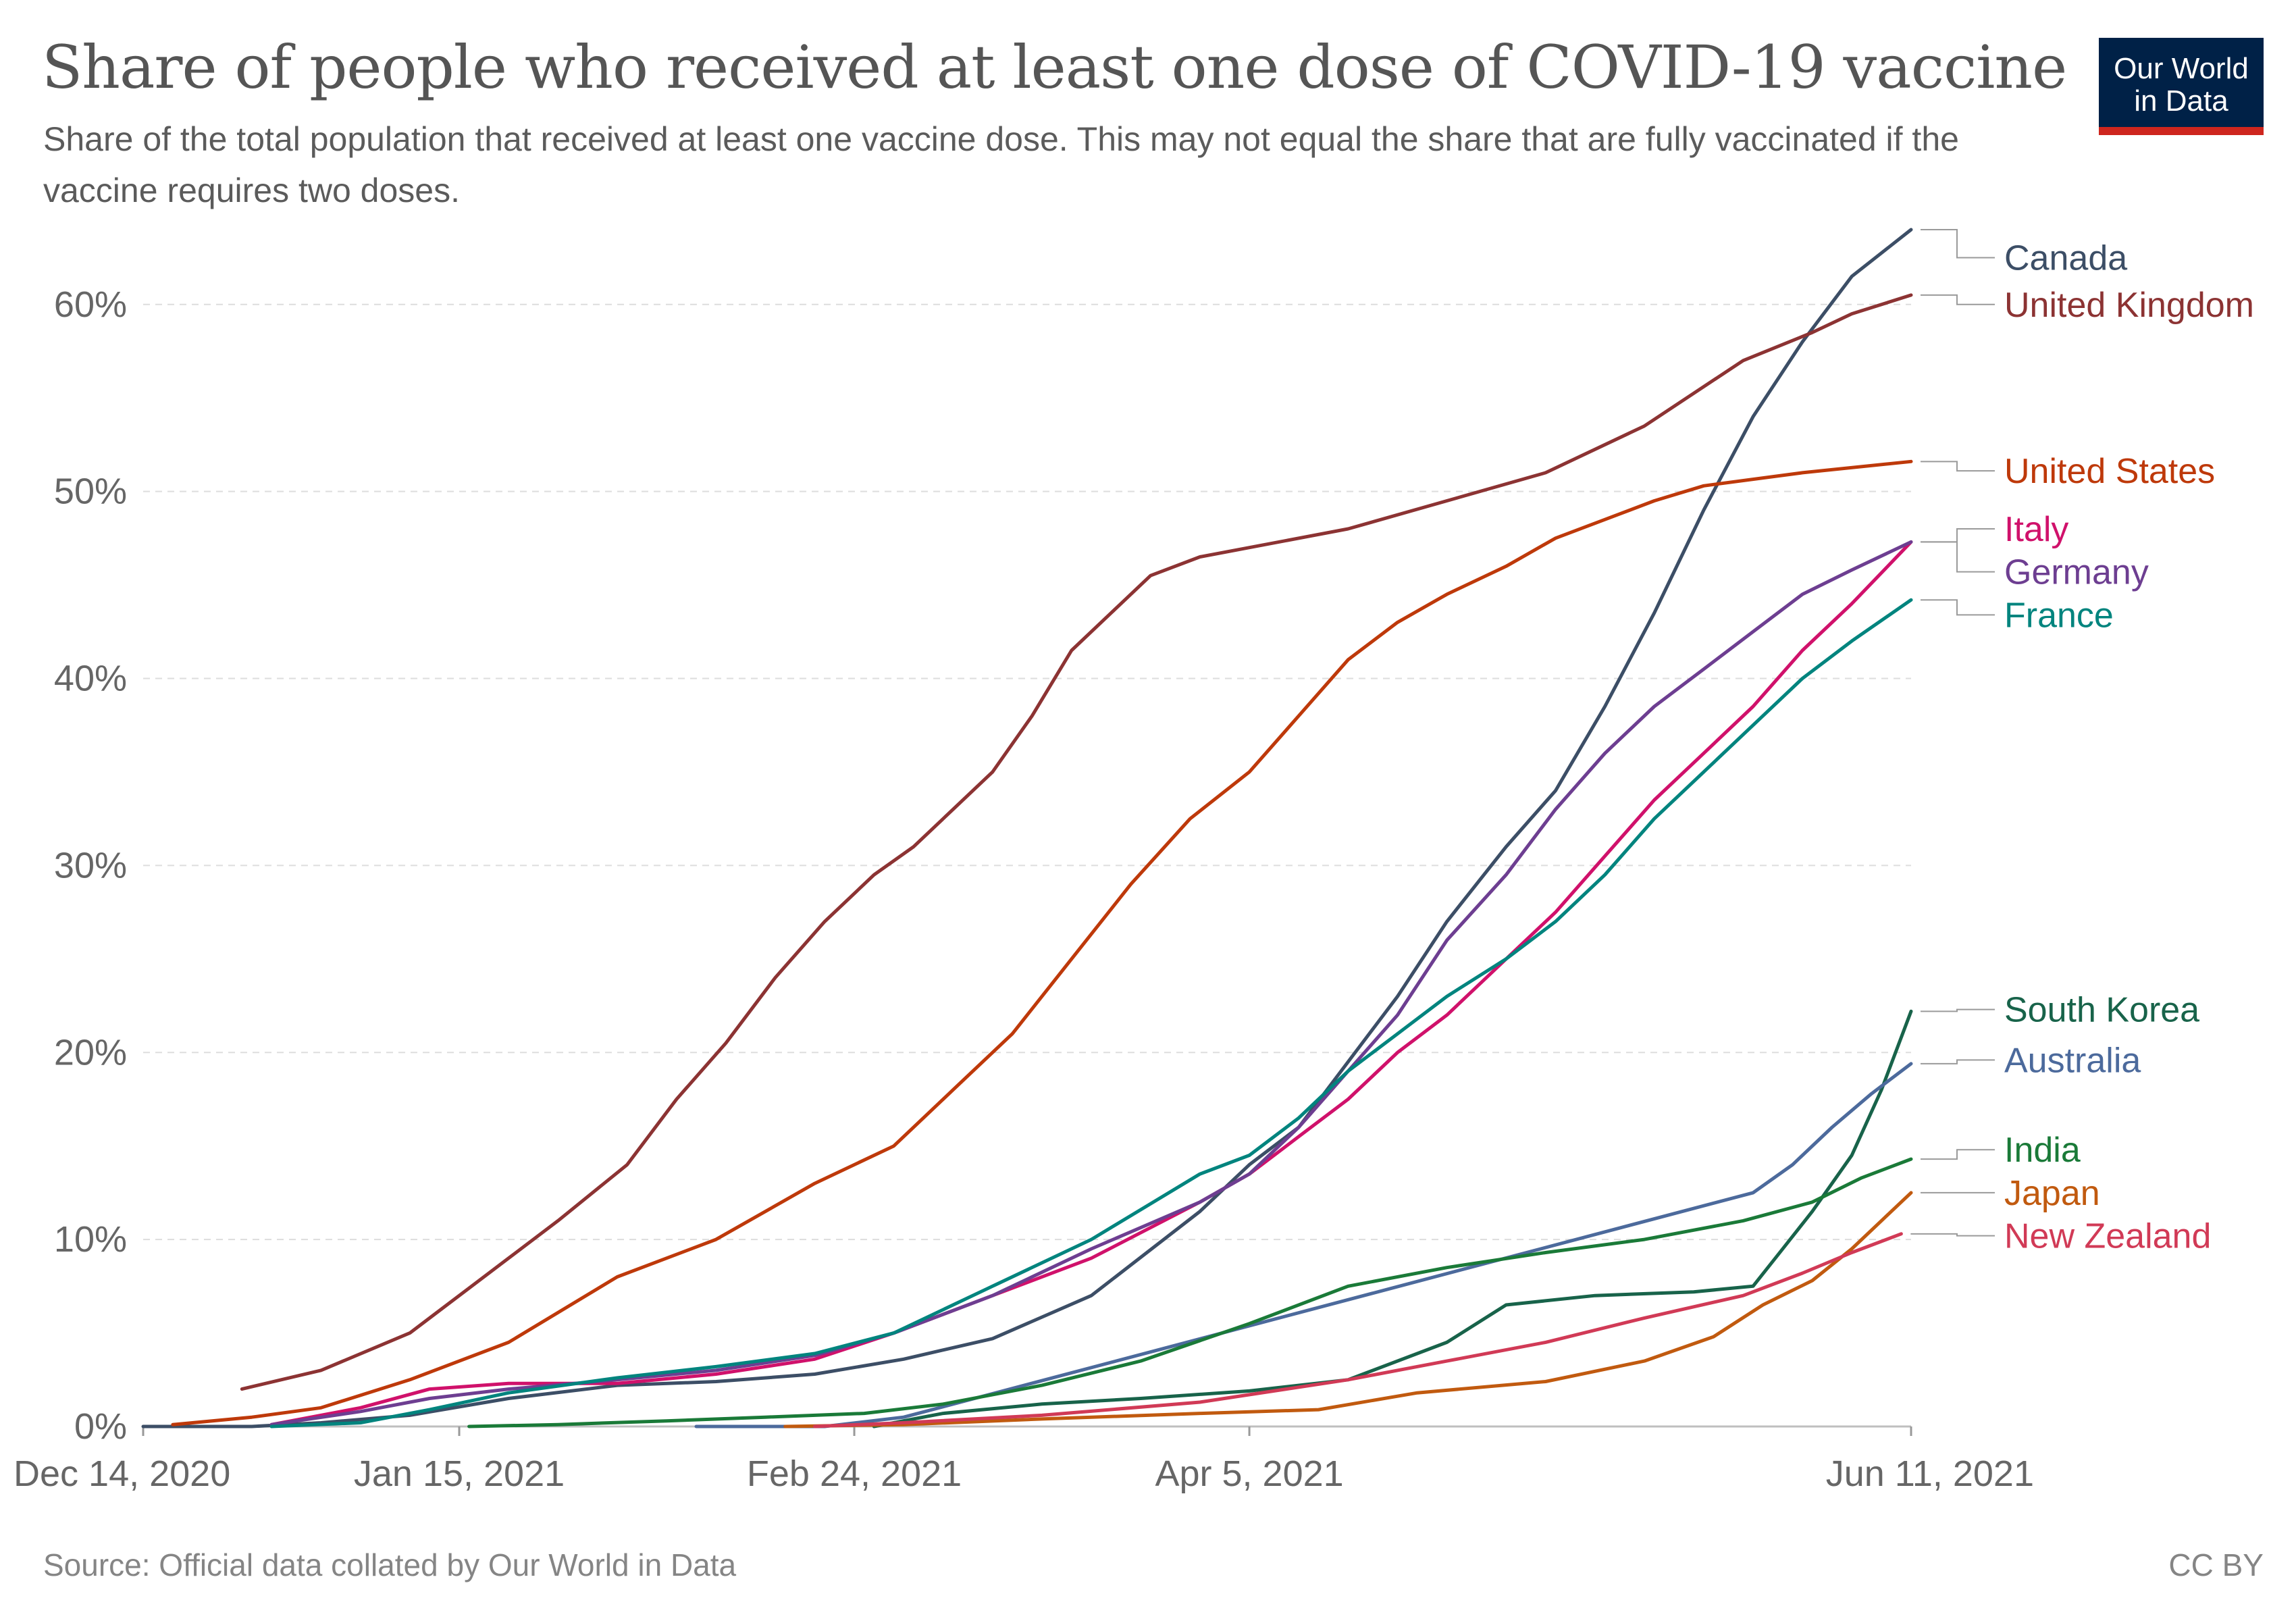 The image size is (2296, 1621). Describe the element at coordinates (2043, 1150) in the screenshot. I see `series-label-india: India` at that location.